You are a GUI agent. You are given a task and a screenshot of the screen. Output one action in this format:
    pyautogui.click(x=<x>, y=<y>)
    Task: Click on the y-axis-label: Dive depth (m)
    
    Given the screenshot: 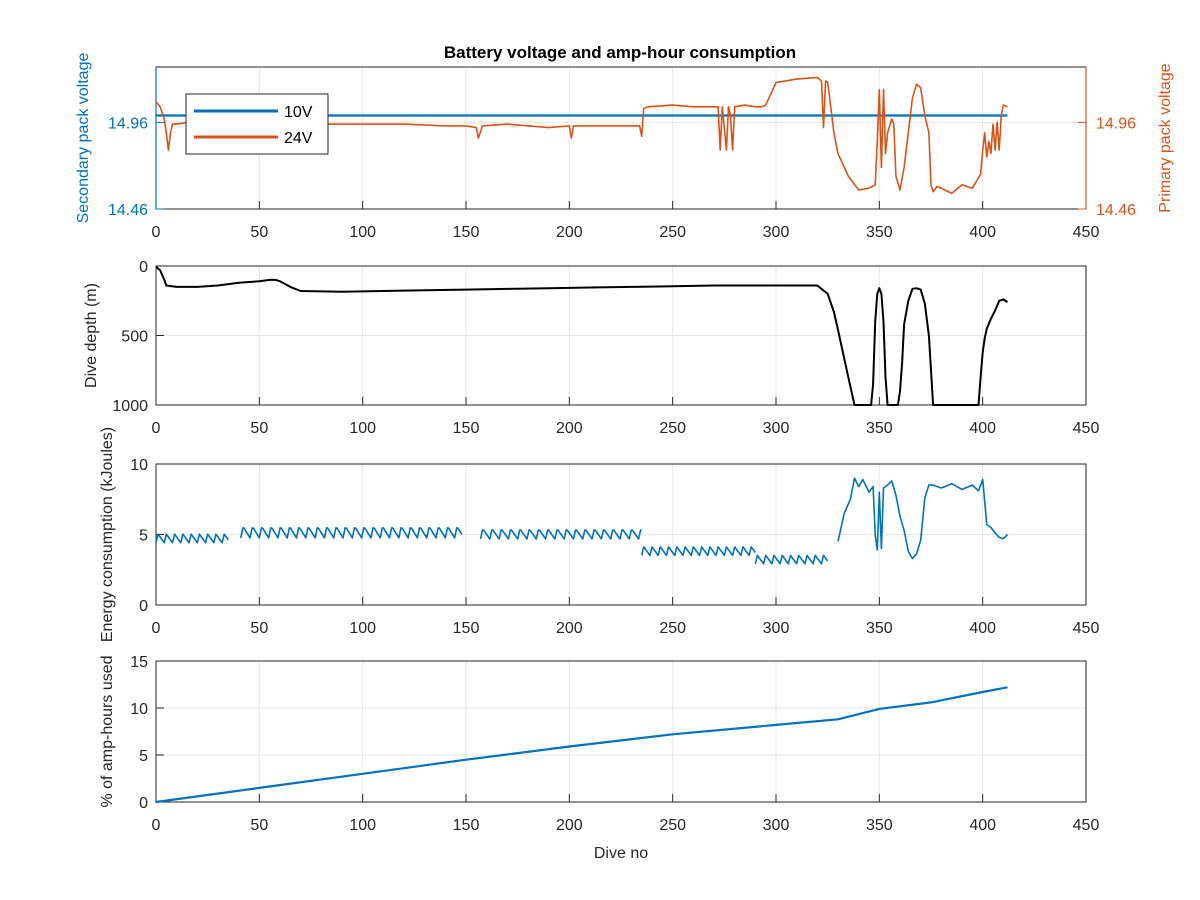 What is the action you would take?
    pyautogui.click(x=91, y=335)
    